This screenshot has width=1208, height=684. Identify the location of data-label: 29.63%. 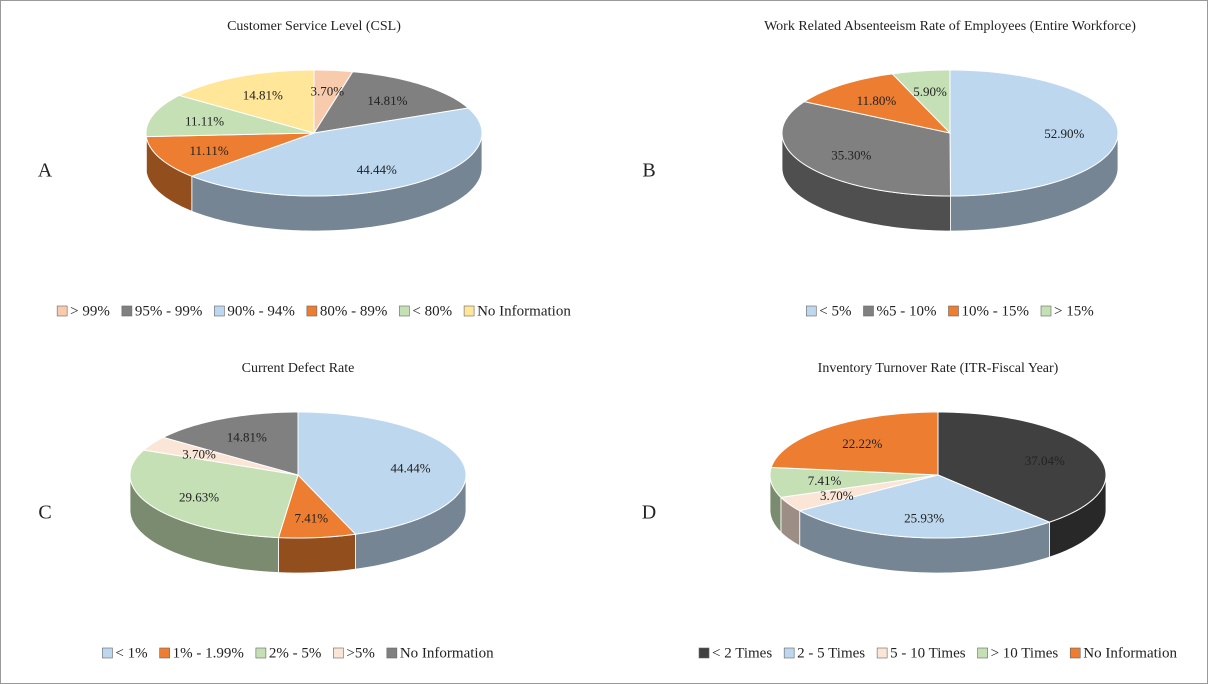
(199, 496).